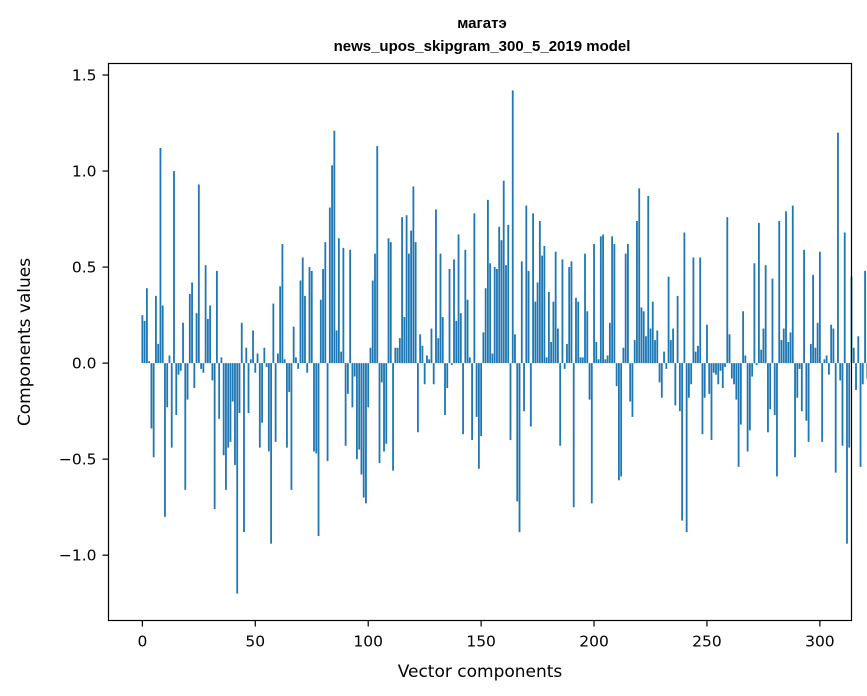  Describe the element at coordinates (84, 172) in the screenshot. I see `y-tick-label: 1.0` at that location.